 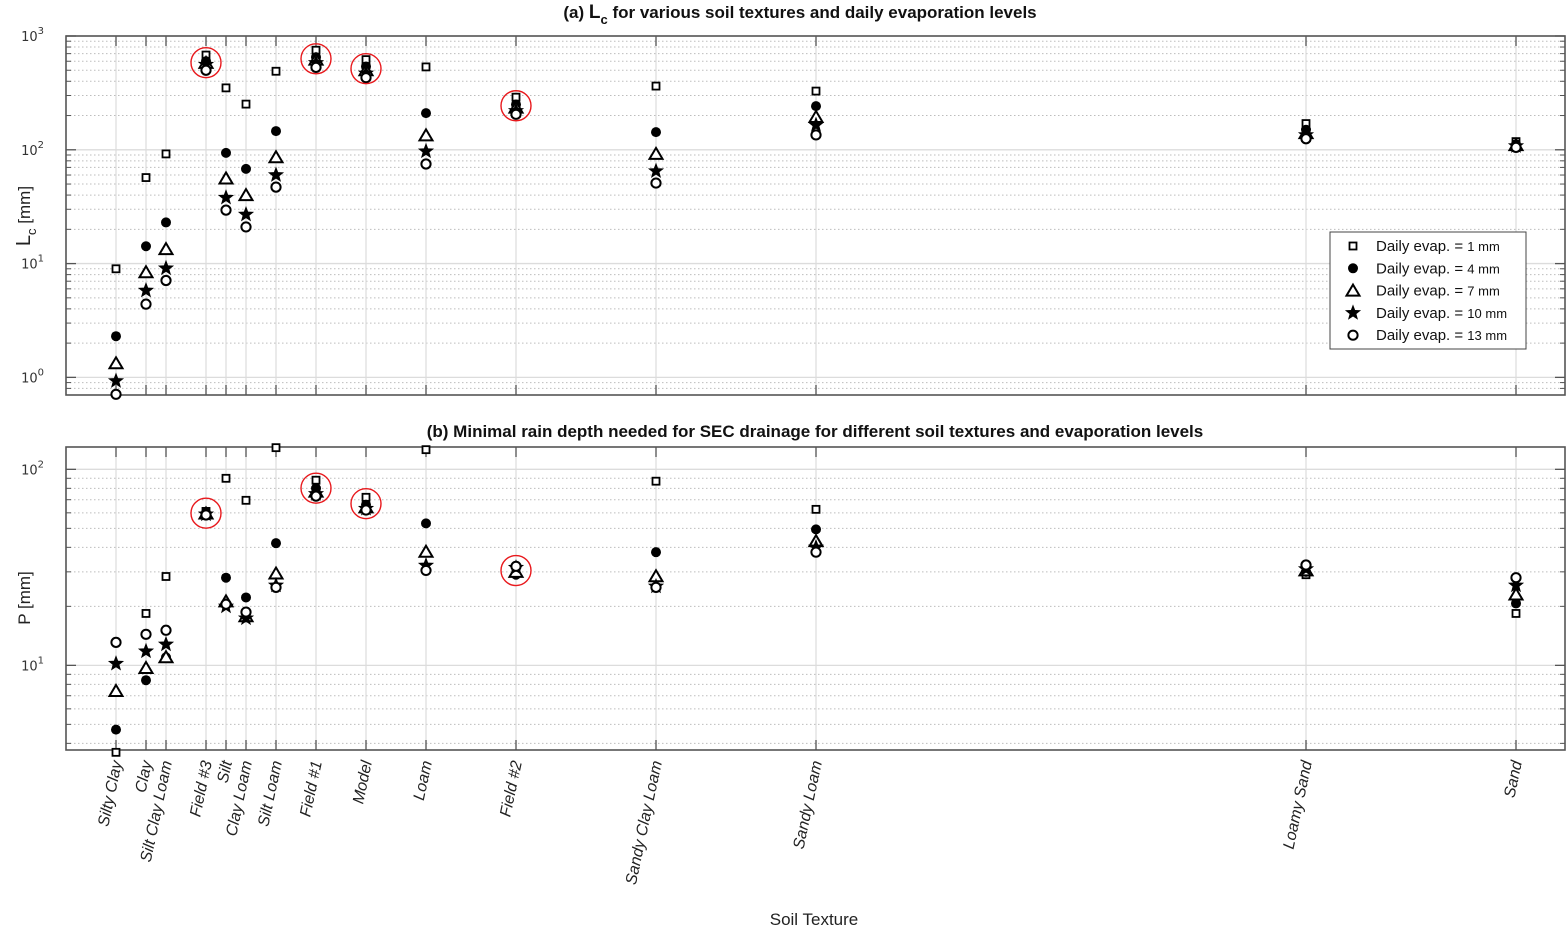 What do you see at coordinates (1483, 268) in the screenshot?
I see `legend-entry-value: 4 mm` at bounding box center [1483, 268].